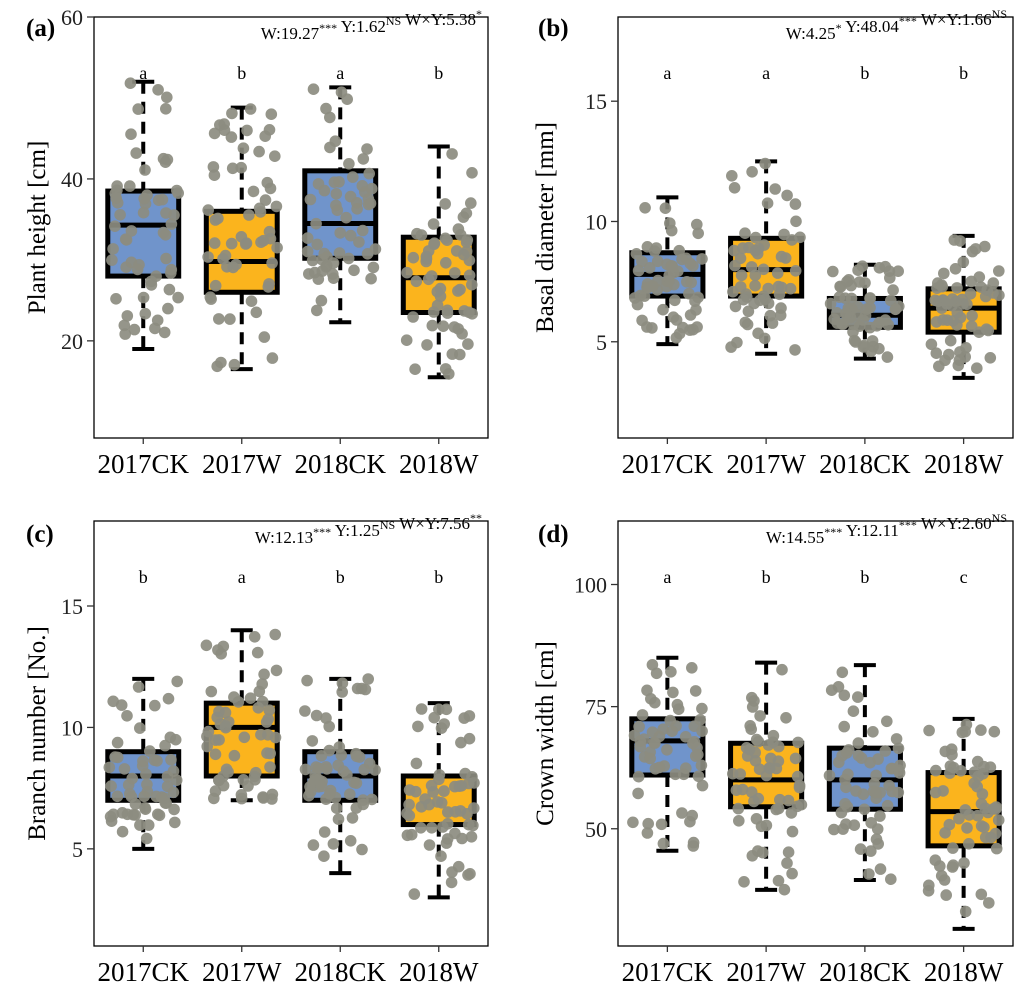 Image resolution: width=1029 pixels, height=985 pixels. What do you see at coordinates (72, 341) in the screenshot?
I see `y-tick-label: 20` at bounding box center [72, 341].